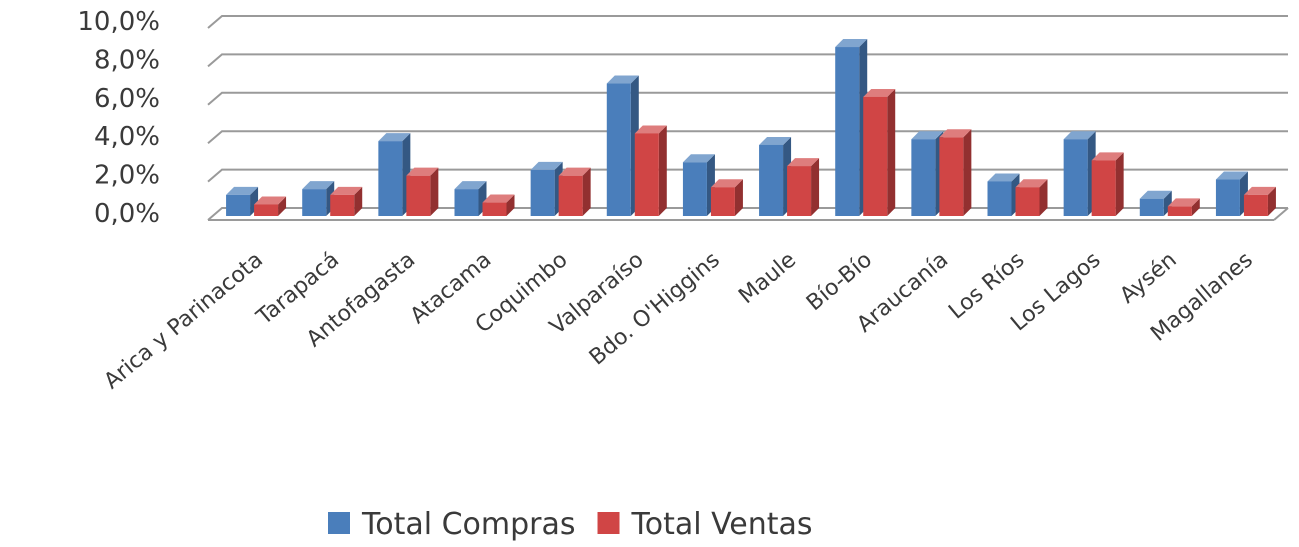 The image size is (1299, 547). I want to click on x-category-label: Aysén, so click(1148, 277).